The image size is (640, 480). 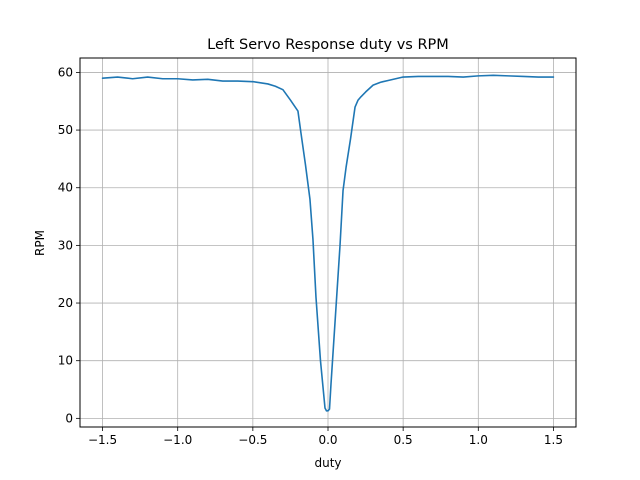 I want to click on x-tick-label: 0.0, so click(x=327, y=440).